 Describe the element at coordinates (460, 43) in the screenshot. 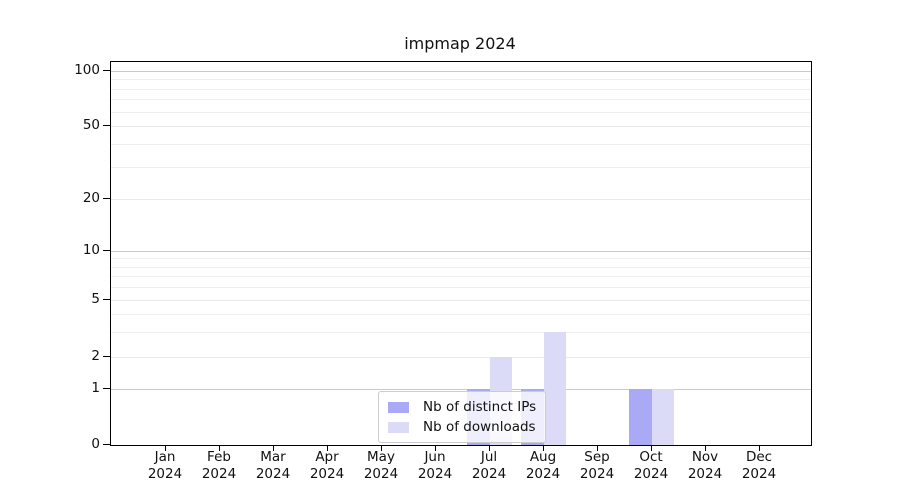

I see `chart-title: impmap 2024` at that location.